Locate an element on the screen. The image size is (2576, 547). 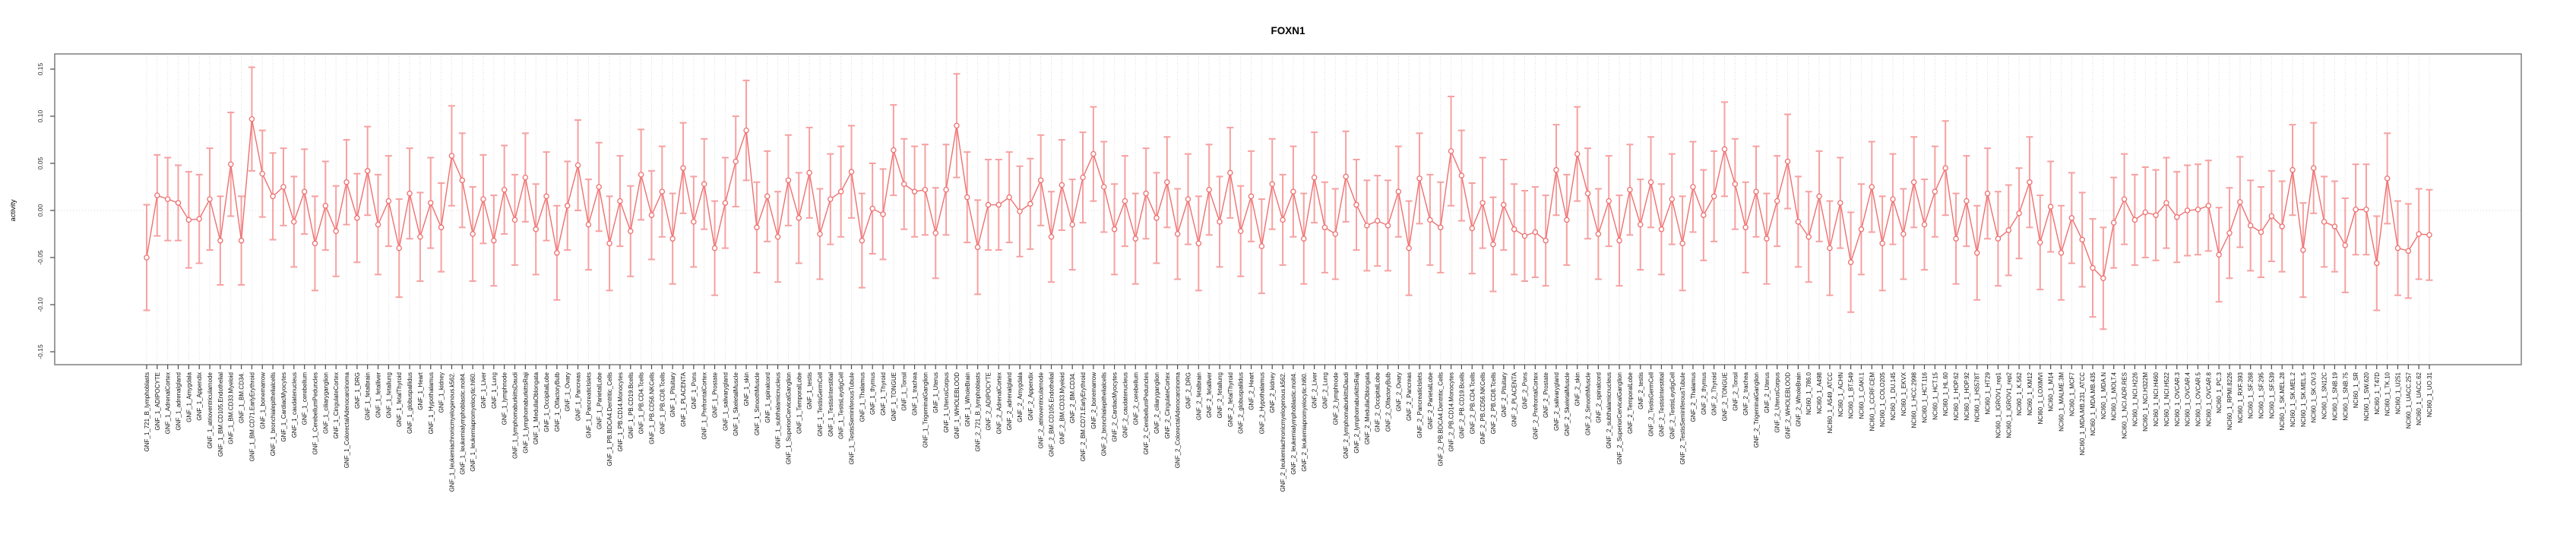
x-tick-label: GNF_2_Amygdala is located at coordinates (1021, 397).